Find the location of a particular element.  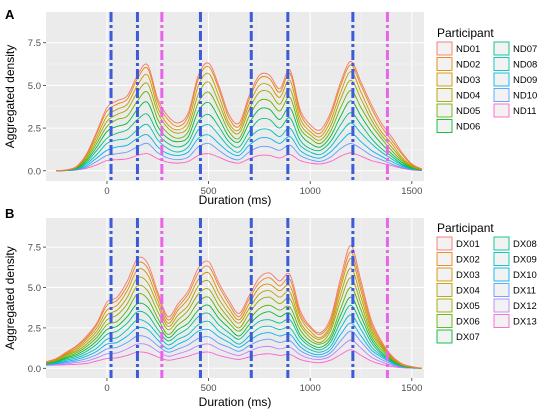

legend-item-dx11: DX11 is located at coordinates (514, 290).